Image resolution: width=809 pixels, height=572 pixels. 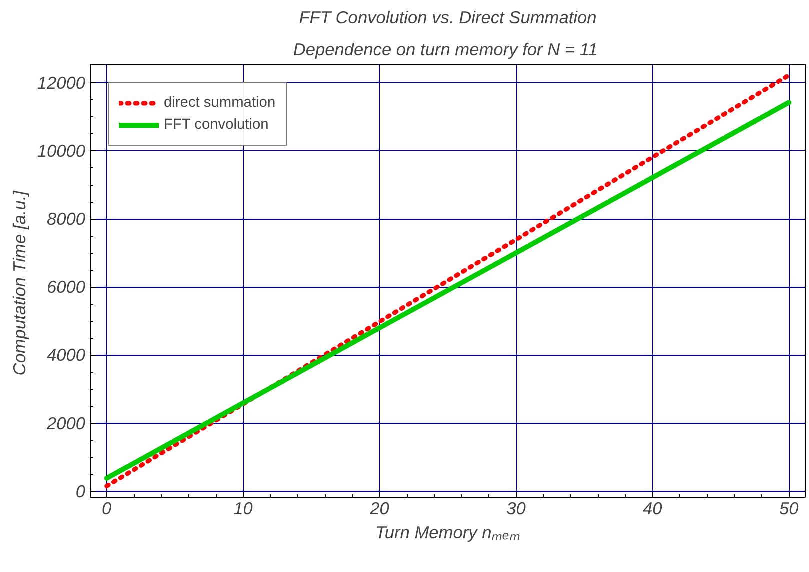 What do you see at coordinates (379, 508) in the screenshot?
I see `x-tick-label: 20` at bounding box center [379, 508].